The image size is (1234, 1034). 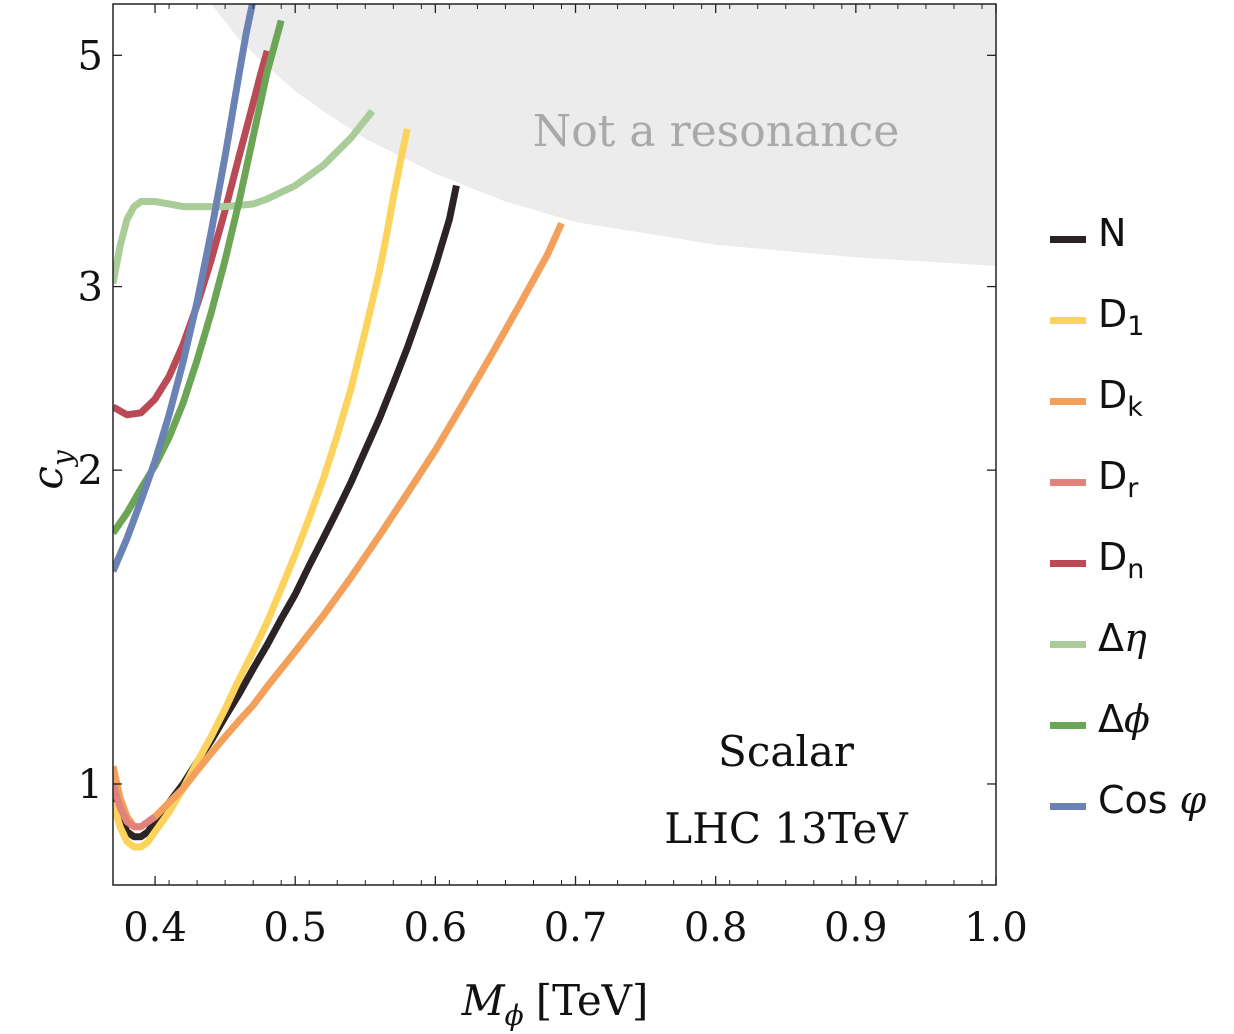 I want to click on exclusion-label: Not a resonance, so click(x=716, y=131).